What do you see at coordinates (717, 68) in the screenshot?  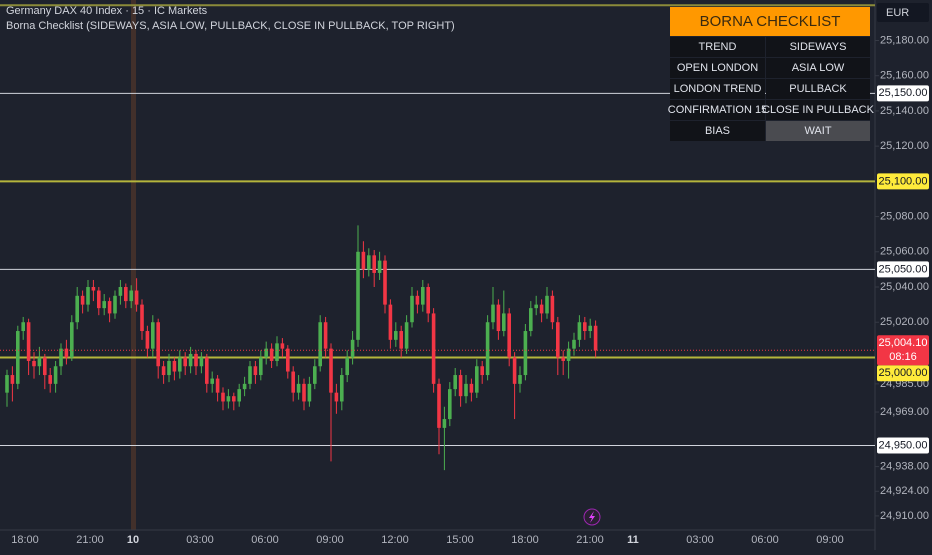 I see `checklist-text: OPEN LONDON` at bounding box center [717, 68].